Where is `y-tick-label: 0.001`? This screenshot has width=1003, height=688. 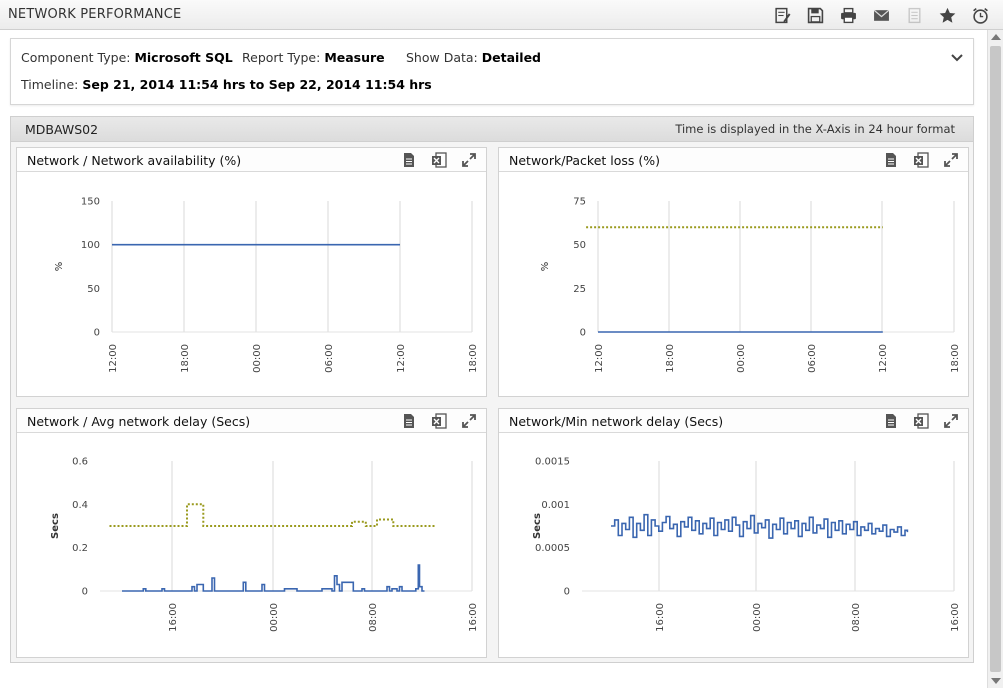
y-tick-label: 0.001 is located at coordinates (555, 505).